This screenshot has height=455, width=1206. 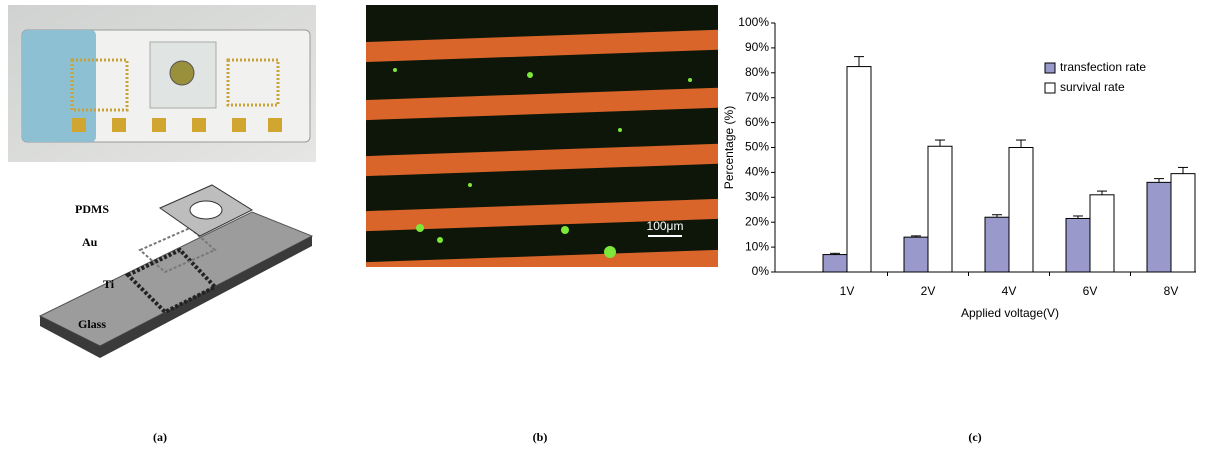 What do you see at coordinates (757, 172) in the screenshot?
I see `y-tick-label: 40%` at bounding box center [757, 172].